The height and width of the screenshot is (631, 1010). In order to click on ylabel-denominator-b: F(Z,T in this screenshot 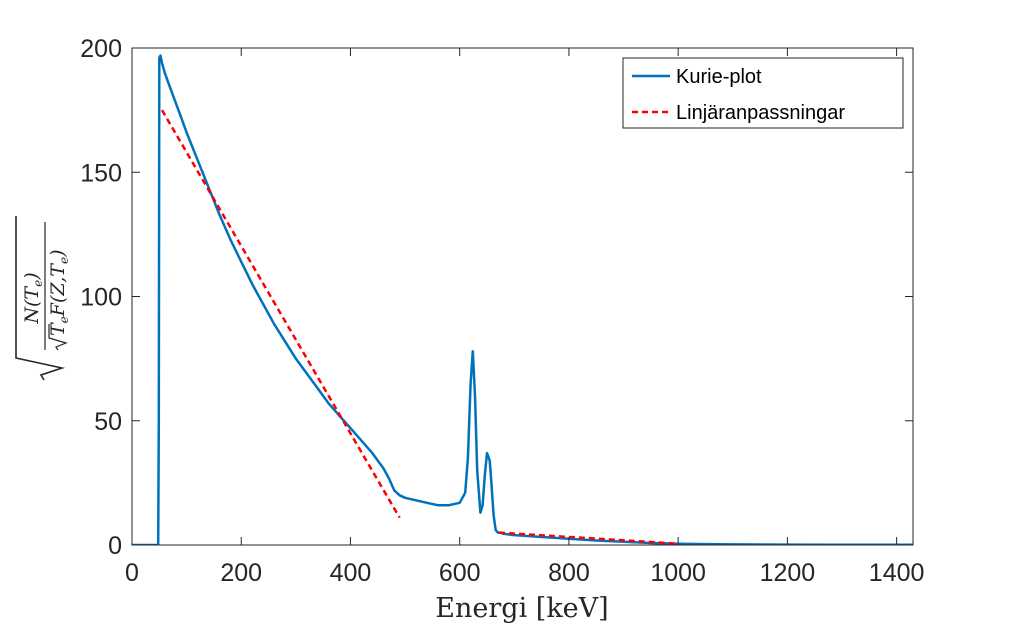, I will do `click(58, 290)`.